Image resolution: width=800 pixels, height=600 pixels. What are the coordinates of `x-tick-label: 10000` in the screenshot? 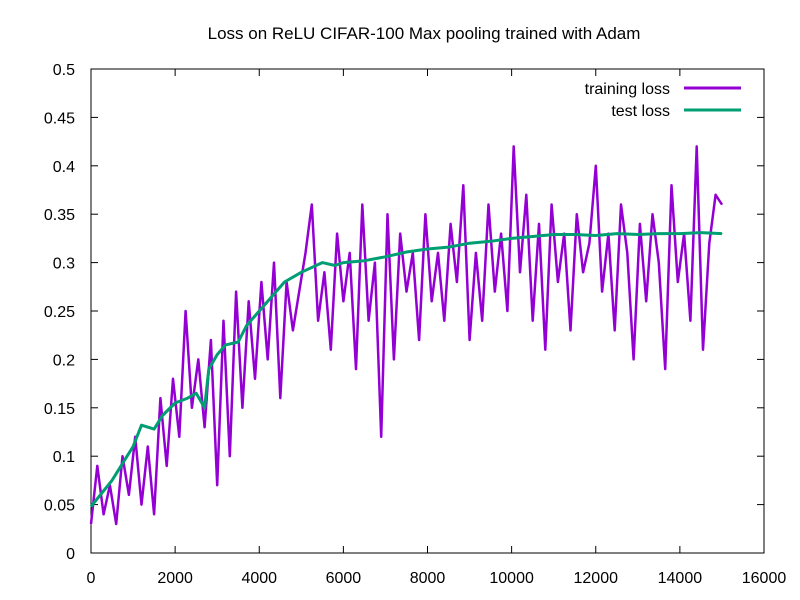 It's located at (511, 578).